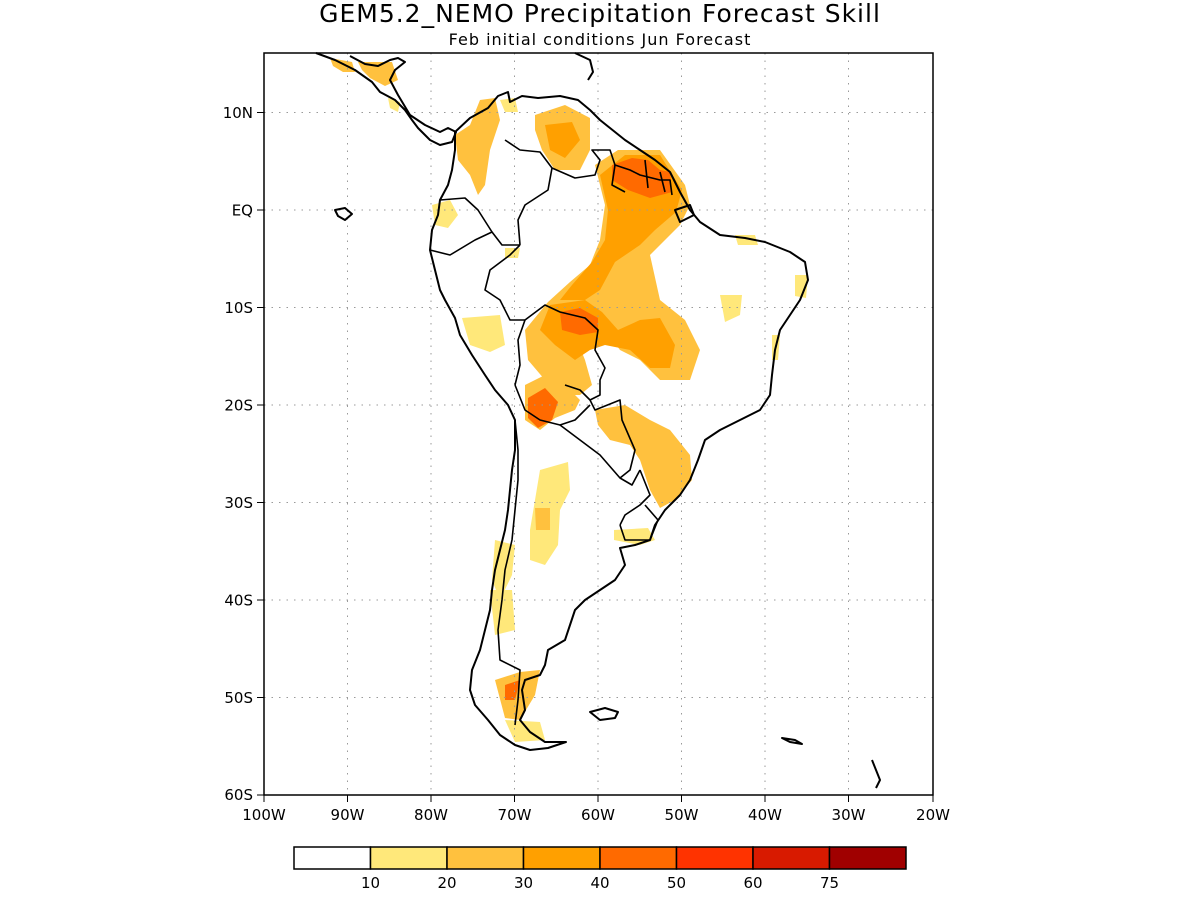 The width and height of the screenshot is (1200, 900). What do you see at coordinates (386, 99) in the screenshot?
I see `coastline-central-america` at bounding box center [386, 99].